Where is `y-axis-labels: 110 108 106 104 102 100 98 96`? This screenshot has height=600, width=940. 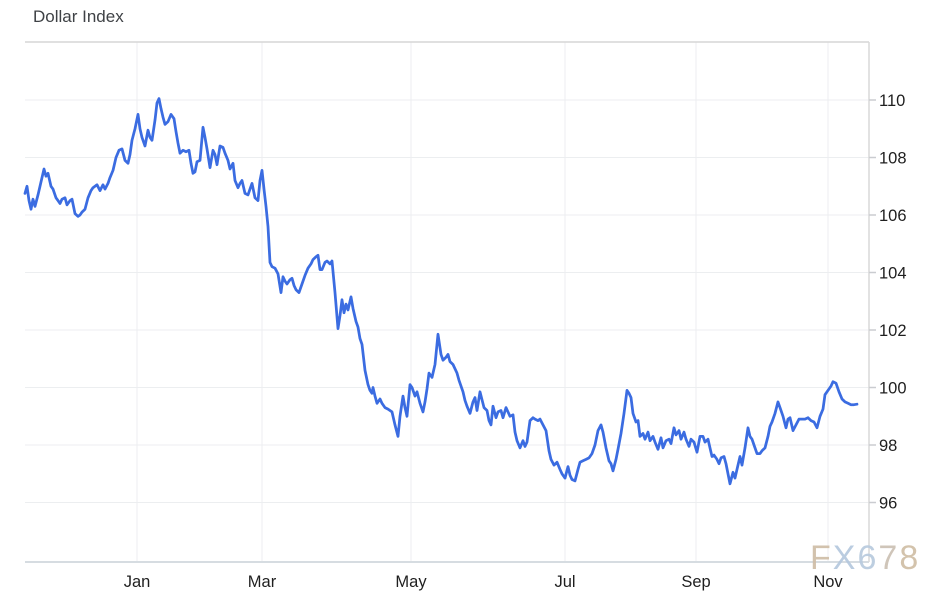 y-axis-labels: 110 108 106 104 102 100 98 96 is located at coordinates (893, 302).